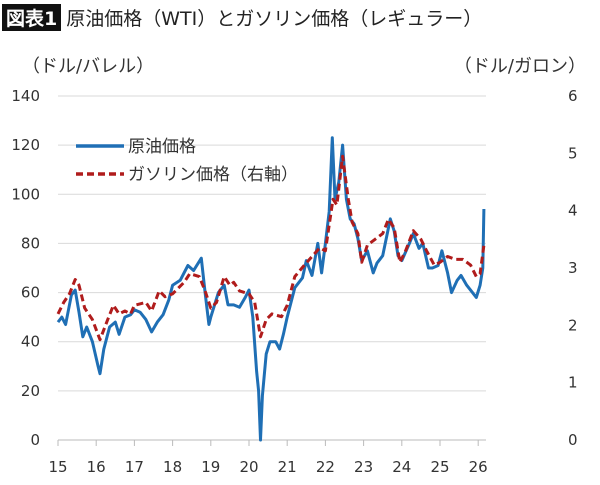 The height and width of the screenshot is (485, 600). Describe the element at coordinates (274, 19) in the screenshot. I see `title-text: 原油価格（WTI）とガソリン価格（レギュラー）` at that location.